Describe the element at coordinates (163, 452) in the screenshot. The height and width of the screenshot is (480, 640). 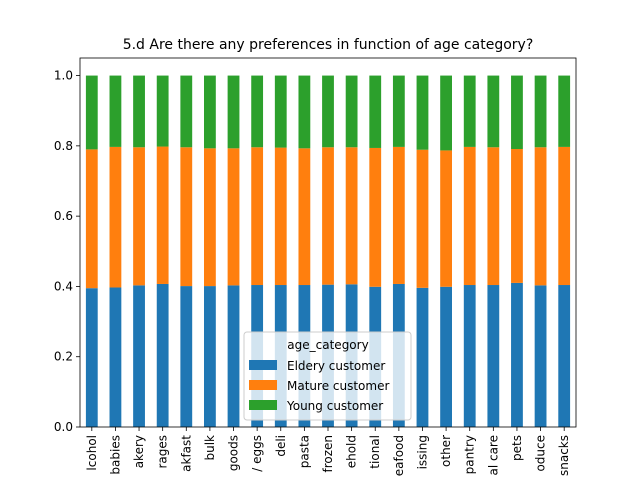
I see `x-tick-label: rages` at that location.